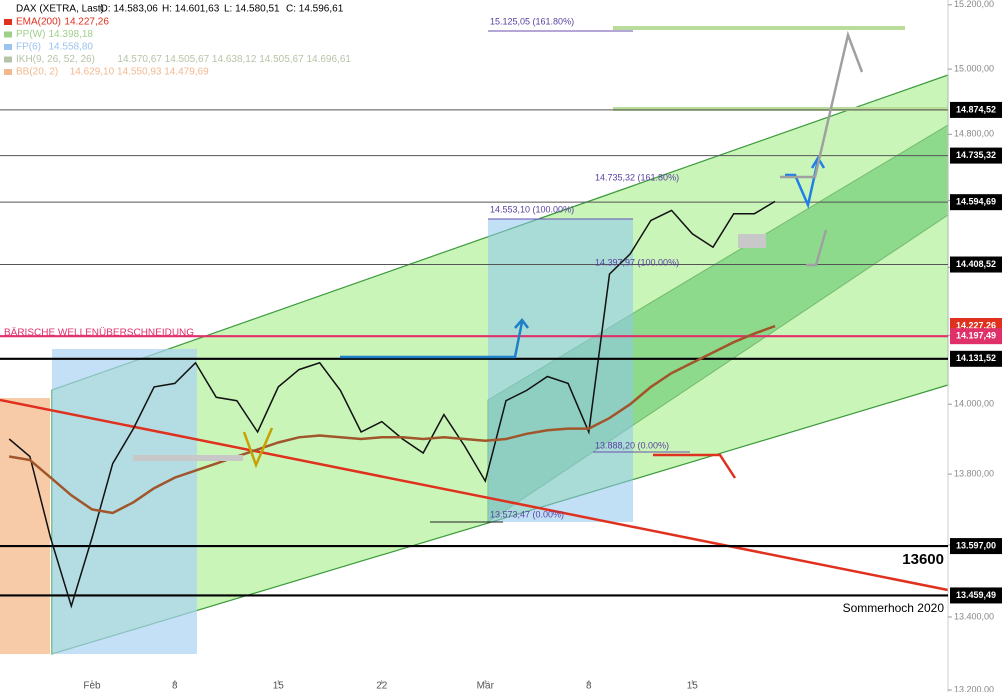 The width and height of the screenshot is (1002, 692). I want to click on level-label: 14.594,69, so click(976, 202).